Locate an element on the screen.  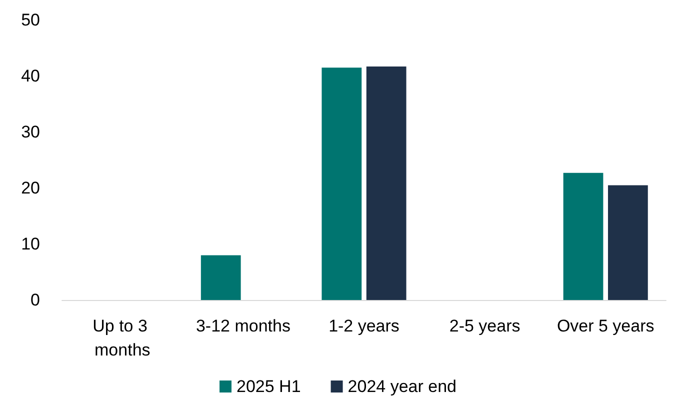
x-tick-label: 3-12 months is located at coordinates (243, 326).